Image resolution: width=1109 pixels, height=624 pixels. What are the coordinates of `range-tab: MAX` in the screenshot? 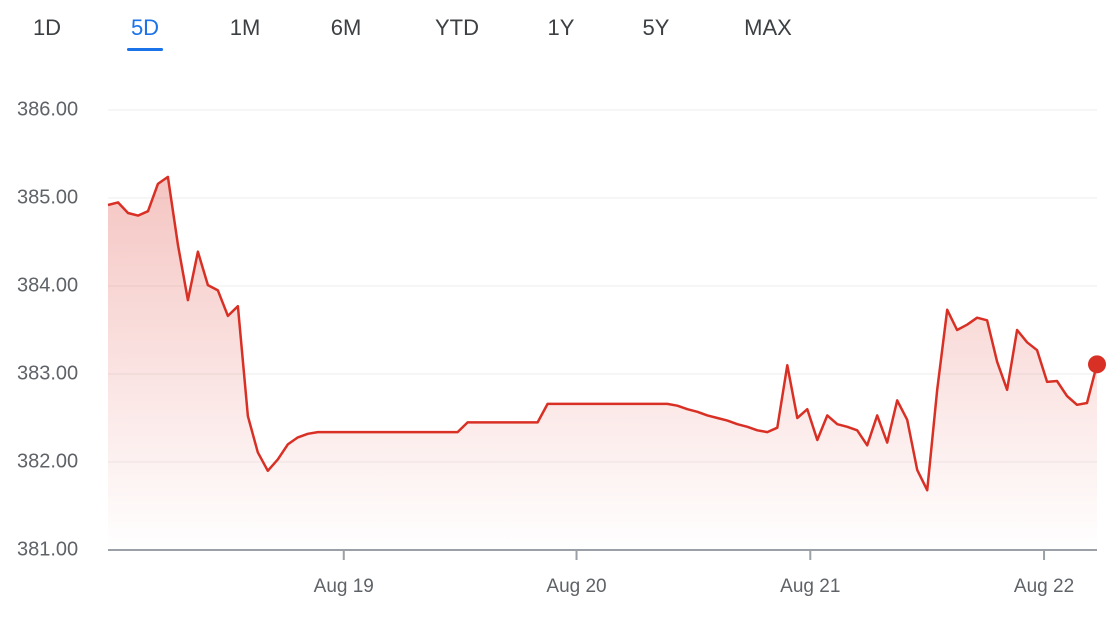 It's located at (768, 27).